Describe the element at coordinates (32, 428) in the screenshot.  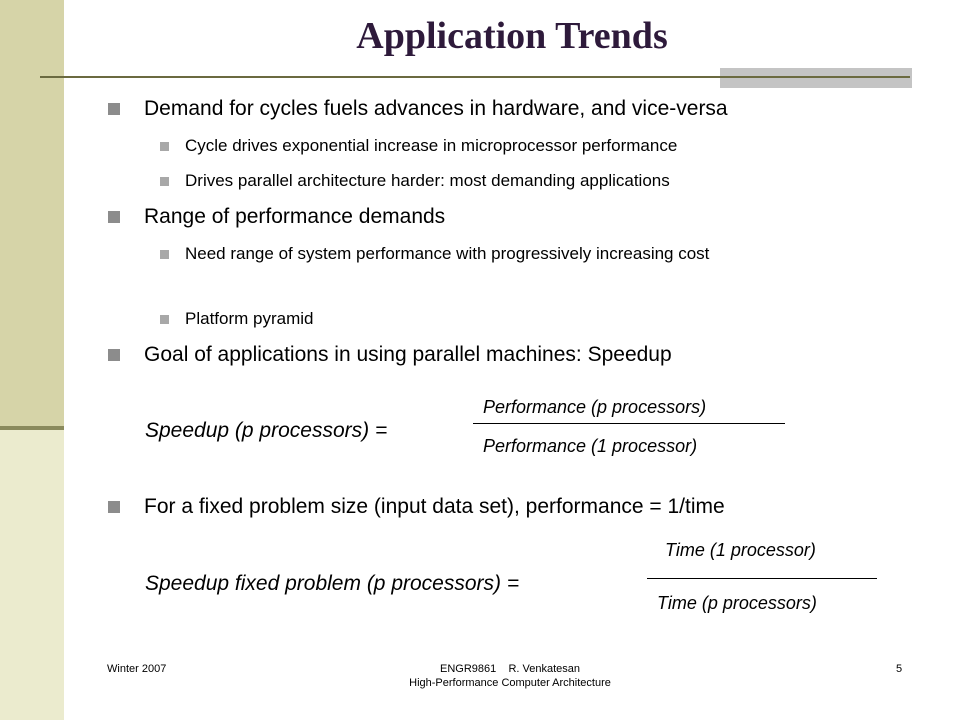
I see `sidebar-stripe` at that location.